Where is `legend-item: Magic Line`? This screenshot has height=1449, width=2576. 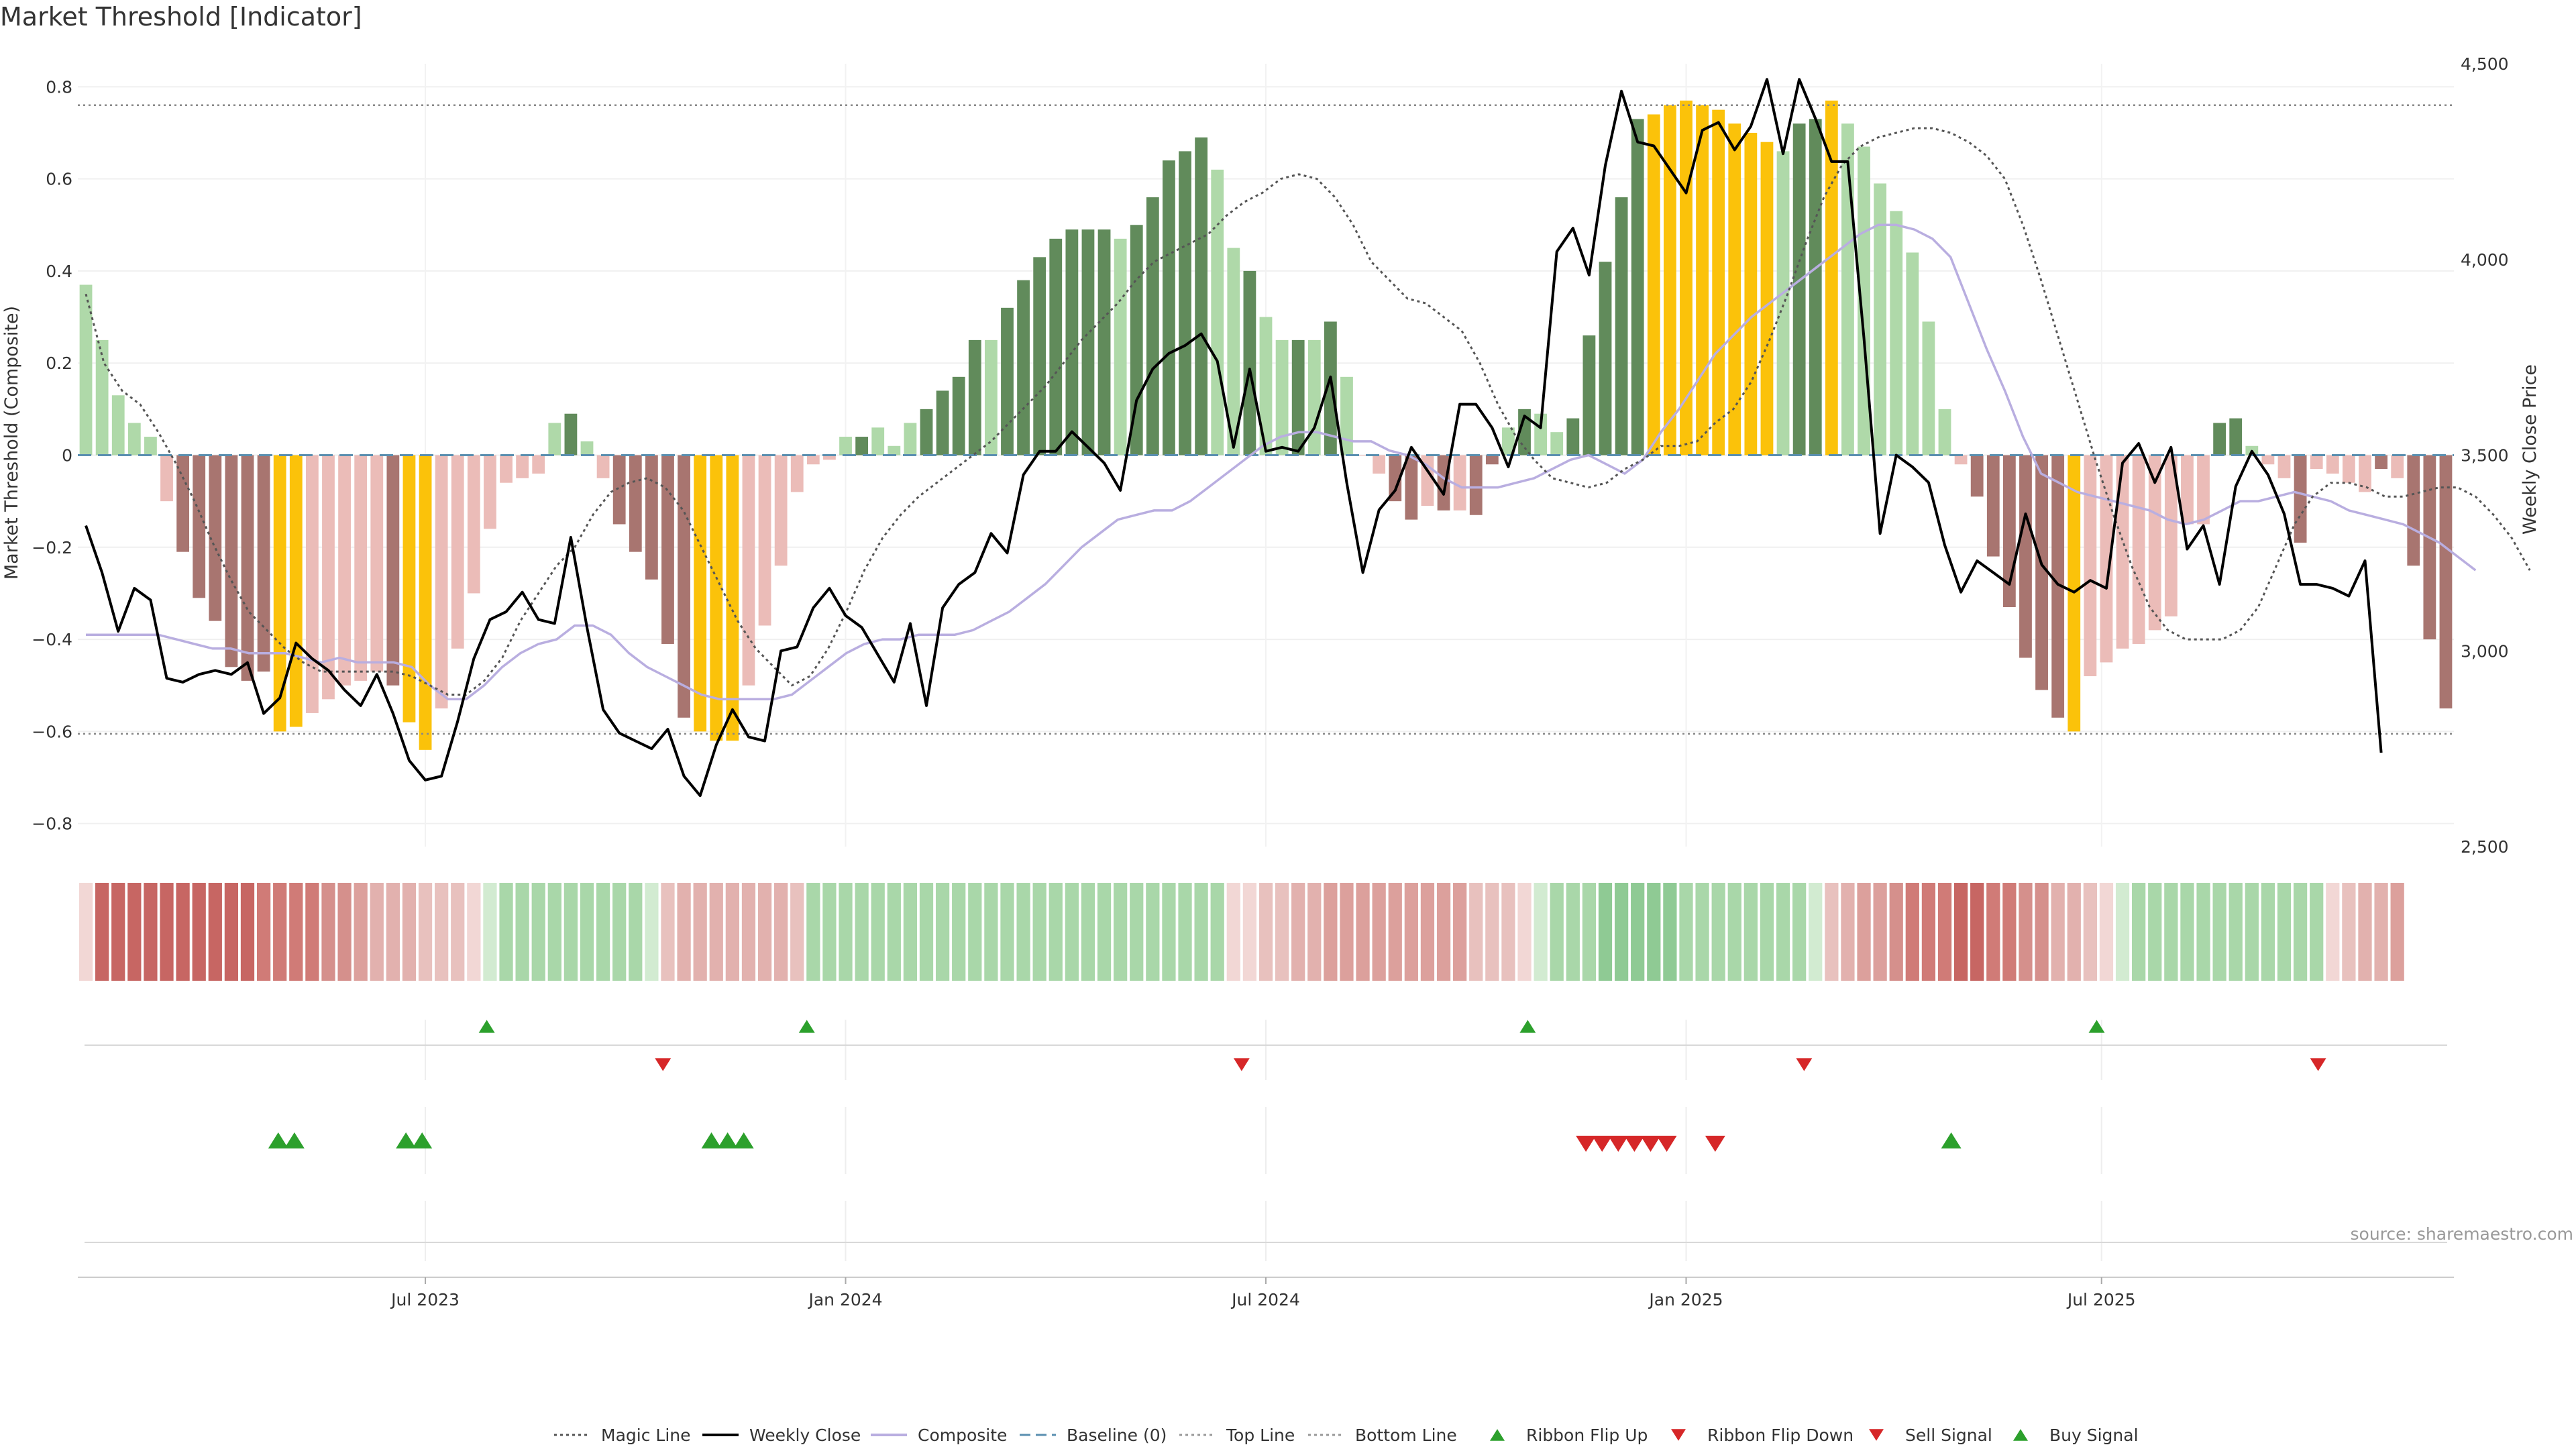
legend-item: Magic Line is located at coordinates (622, 1435).